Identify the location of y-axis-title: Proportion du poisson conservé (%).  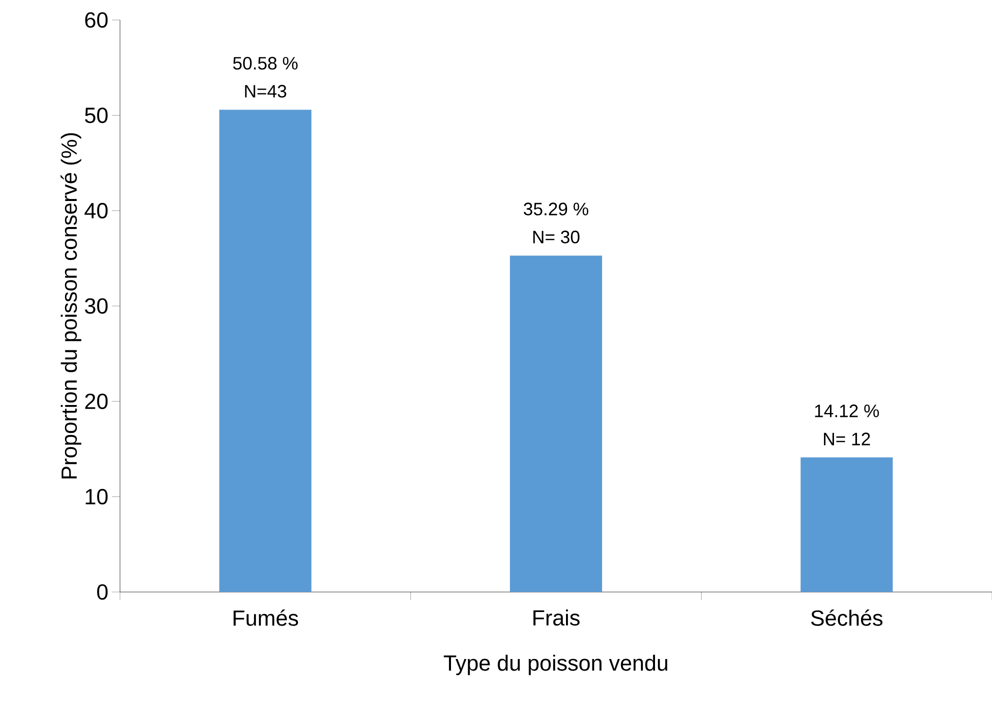
(71, 305).